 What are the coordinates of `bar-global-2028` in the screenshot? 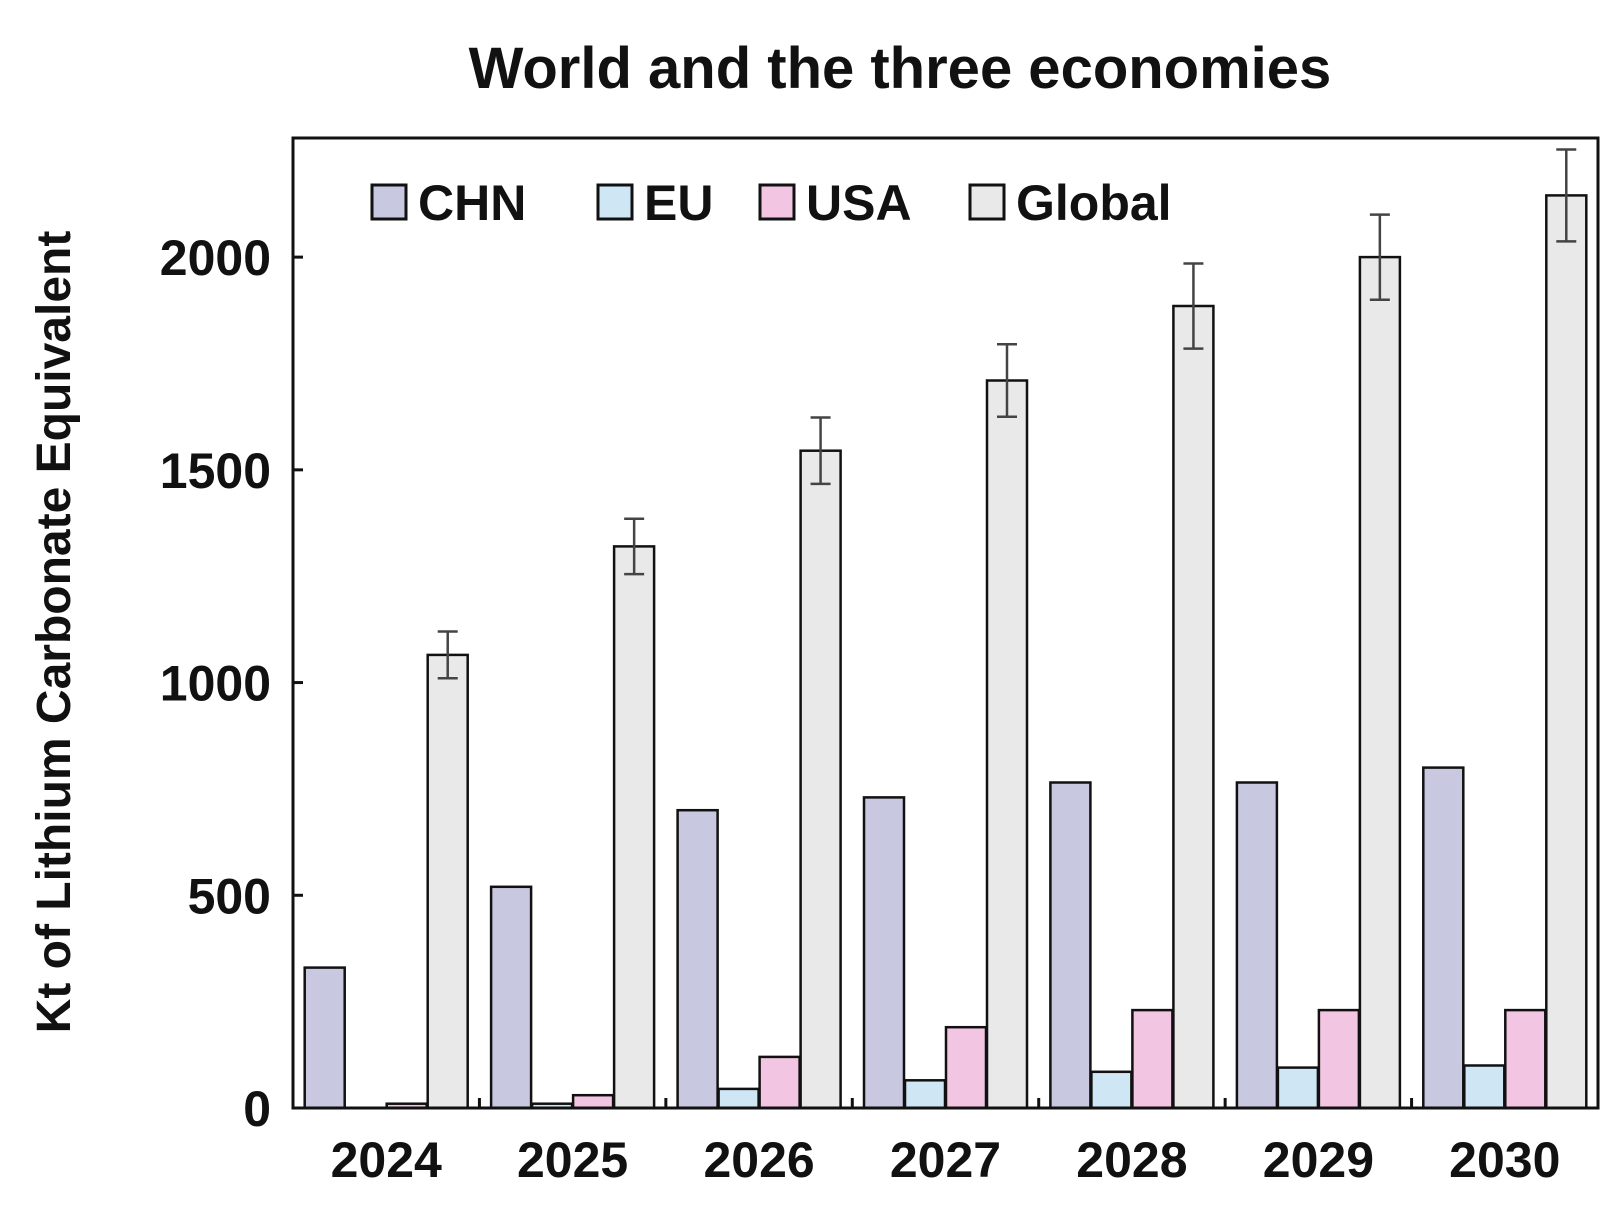 It's located at (1193, 707).